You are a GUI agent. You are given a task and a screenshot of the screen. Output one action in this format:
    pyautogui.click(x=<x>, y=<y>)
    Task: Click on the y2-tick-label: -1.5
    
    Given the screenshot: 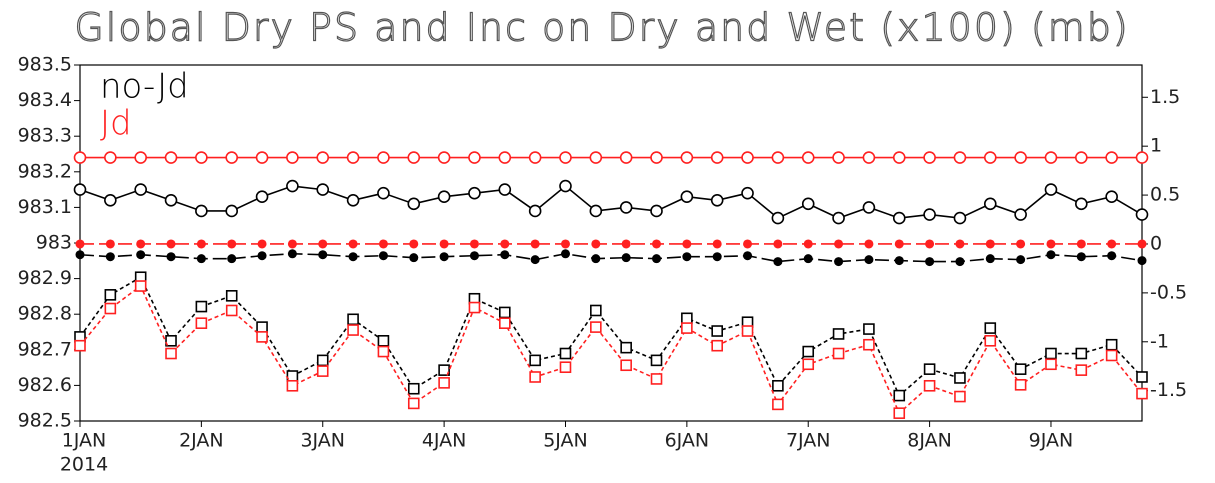 What is the action you would take?
    pyautogui.click(x=1168, y=390)
    